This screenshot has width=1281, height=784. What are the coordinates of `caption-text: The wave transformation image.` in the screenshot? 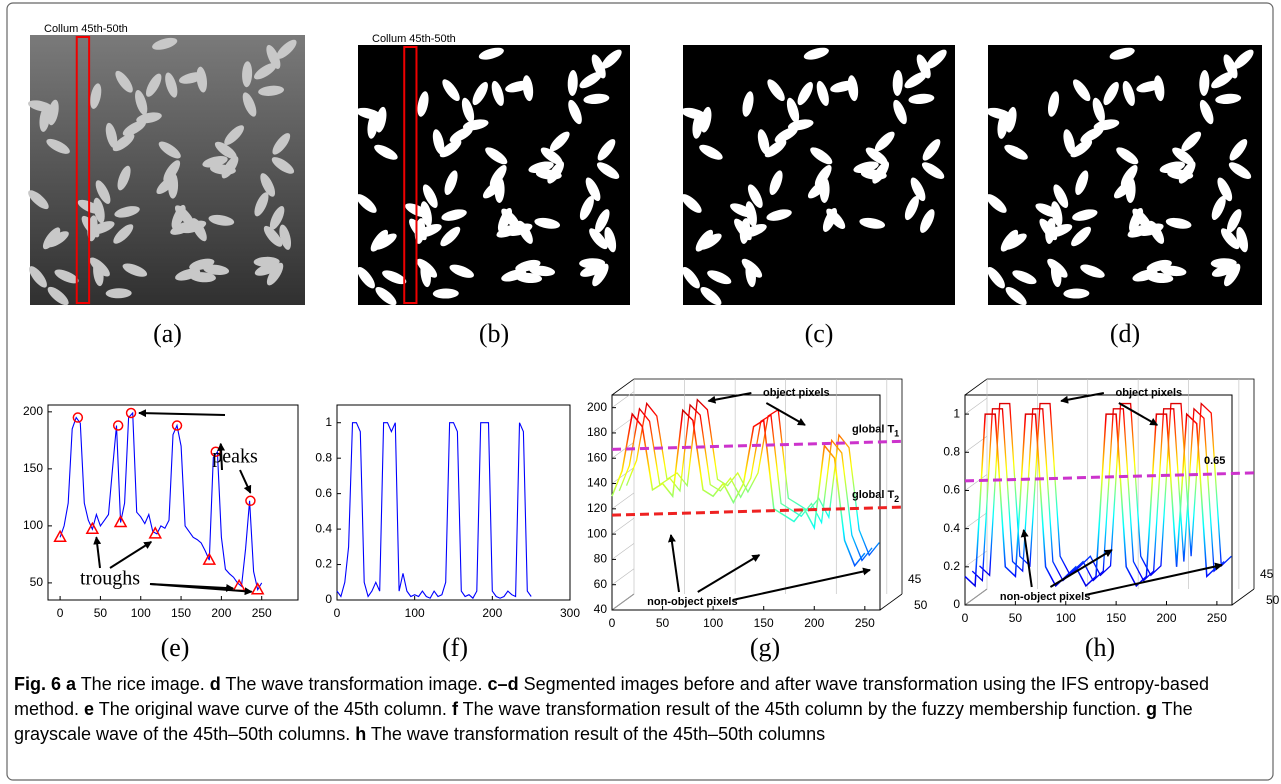 It's located at (354, 684).